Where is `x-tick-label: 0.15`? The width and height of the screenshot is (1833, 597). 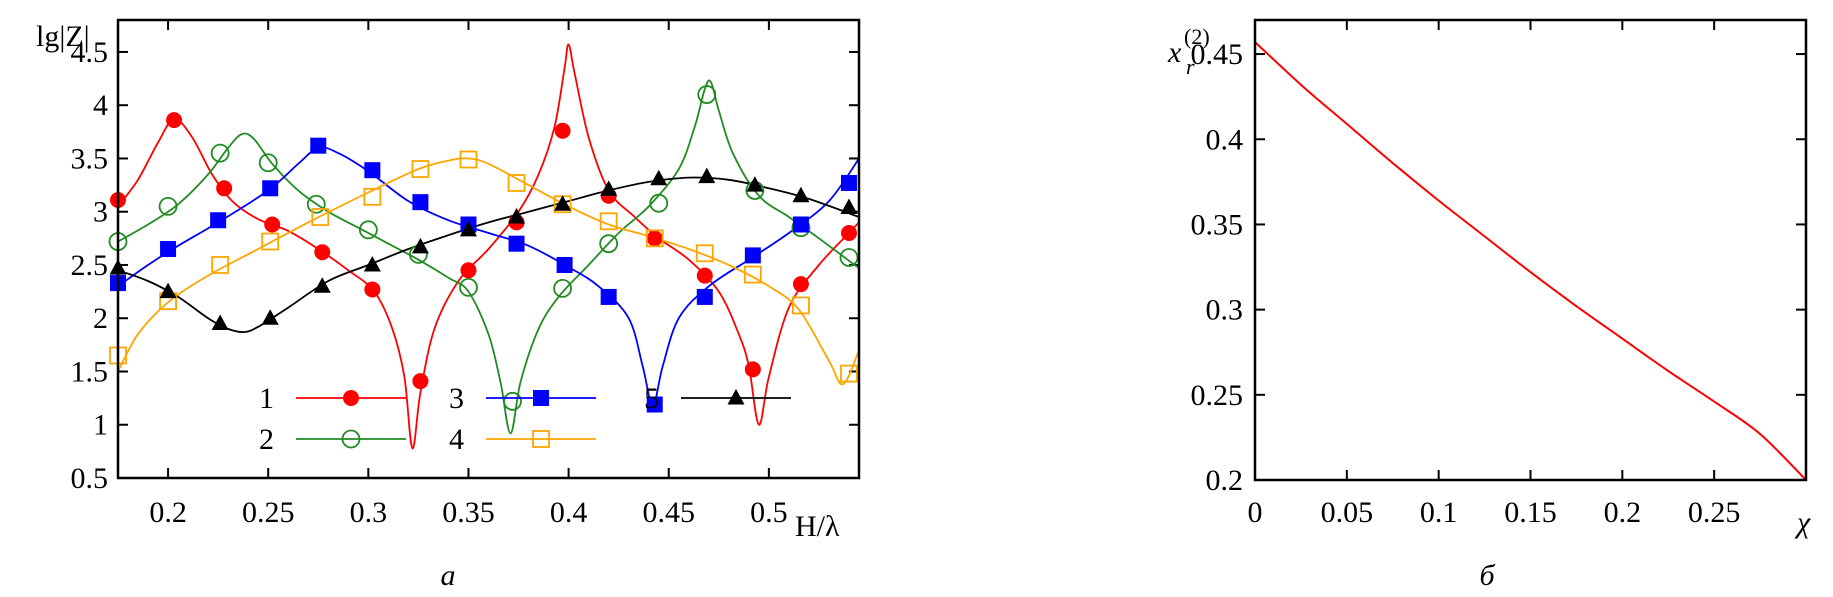
x-tick-label: 0.15 is located at coordinates (1530, 512).